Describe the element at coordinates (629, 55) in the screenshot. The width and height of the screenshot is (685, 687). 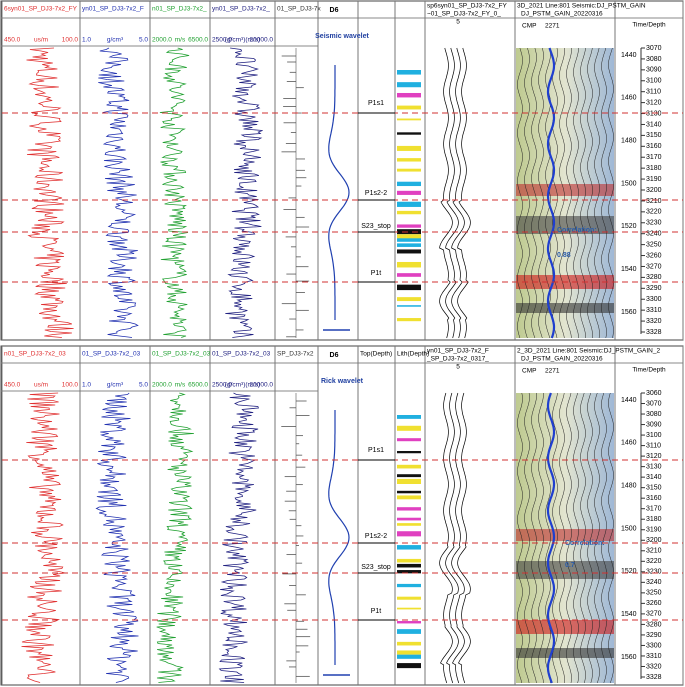
I see `time-label: 1440` at that location.